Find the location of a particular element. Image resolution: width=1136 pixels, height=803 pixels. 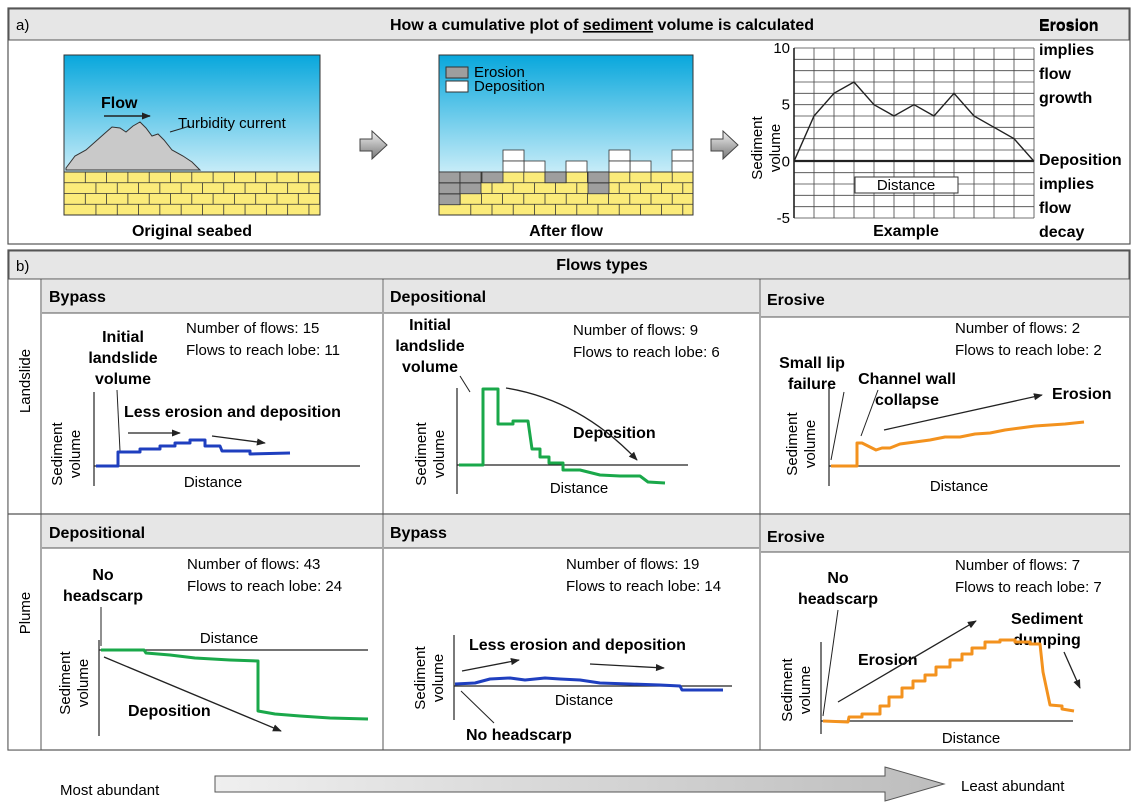

example-tick-label: 10 is located at coordinates (781, 48).